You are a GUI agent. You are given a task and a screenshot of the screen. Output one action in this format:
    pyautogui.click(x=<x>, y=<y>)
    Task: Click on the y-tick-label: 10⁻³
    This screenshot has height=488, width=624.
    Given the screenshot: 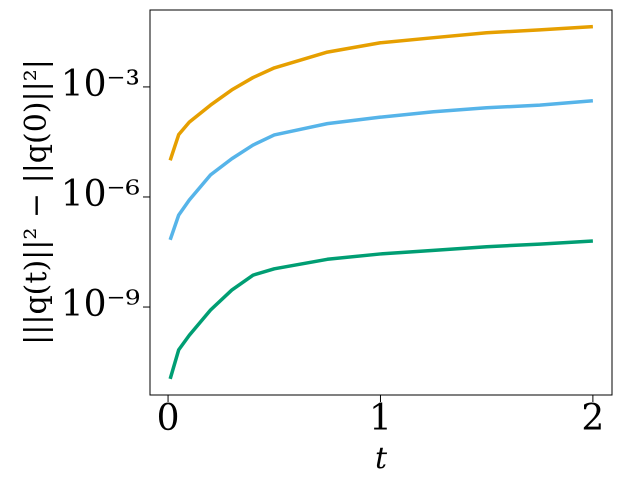 What is the action you would take?
    pyautogui.click(x=100, y=84)
    